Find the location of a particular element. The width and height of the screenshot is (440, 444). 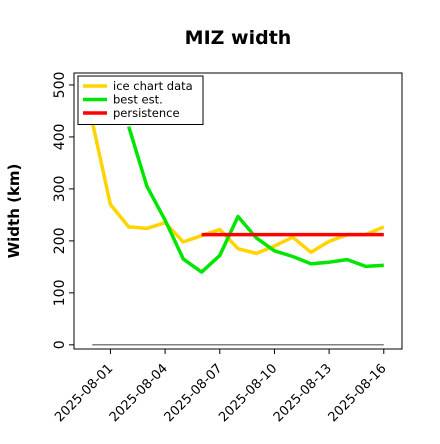

legend-label: ice chart data is located at coordinates (153, 86).